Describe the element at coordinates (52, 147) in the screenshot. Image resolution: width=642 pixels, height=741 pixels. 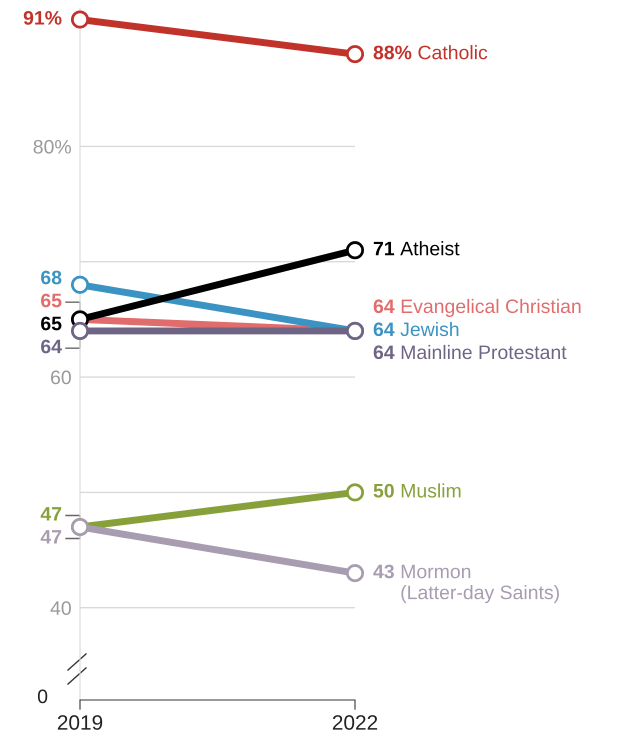
I see `y-tick-label: 80%` at that location.